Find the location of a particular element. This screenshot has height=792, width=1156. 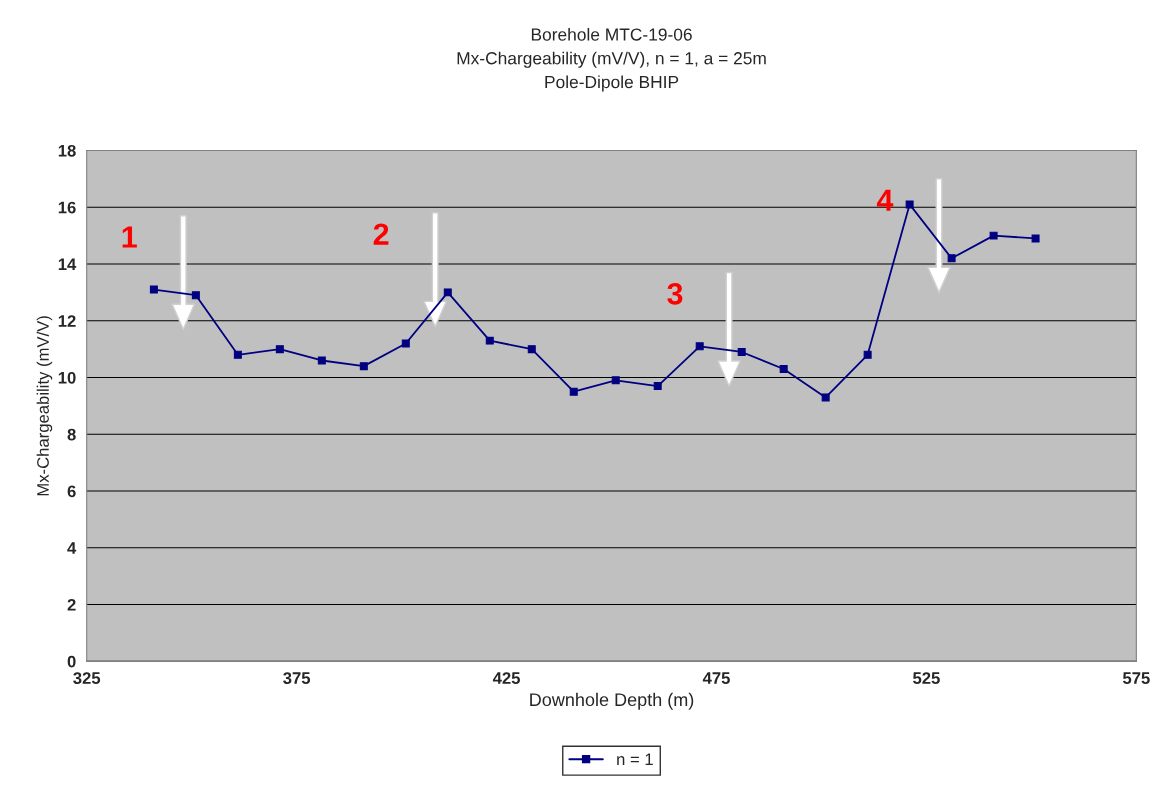

x-tick-label: 375 is located at coordinates (297, 678).